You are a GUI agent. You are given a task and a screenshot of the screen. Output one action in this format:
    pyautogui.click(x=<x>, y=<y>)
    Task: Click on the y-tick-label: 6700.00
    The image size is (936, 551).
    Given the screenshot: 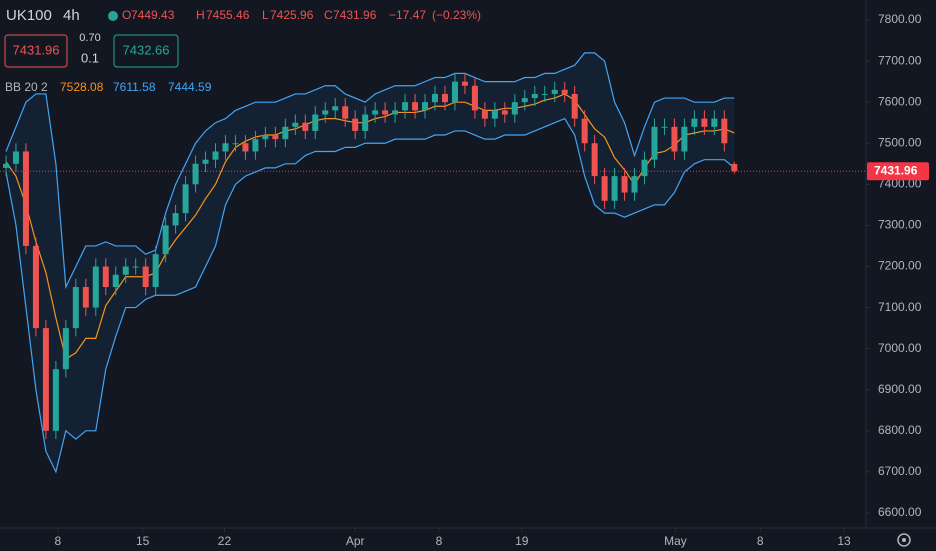 What is the action you would take?
    pyautogui.click(x=900, y=471)
    